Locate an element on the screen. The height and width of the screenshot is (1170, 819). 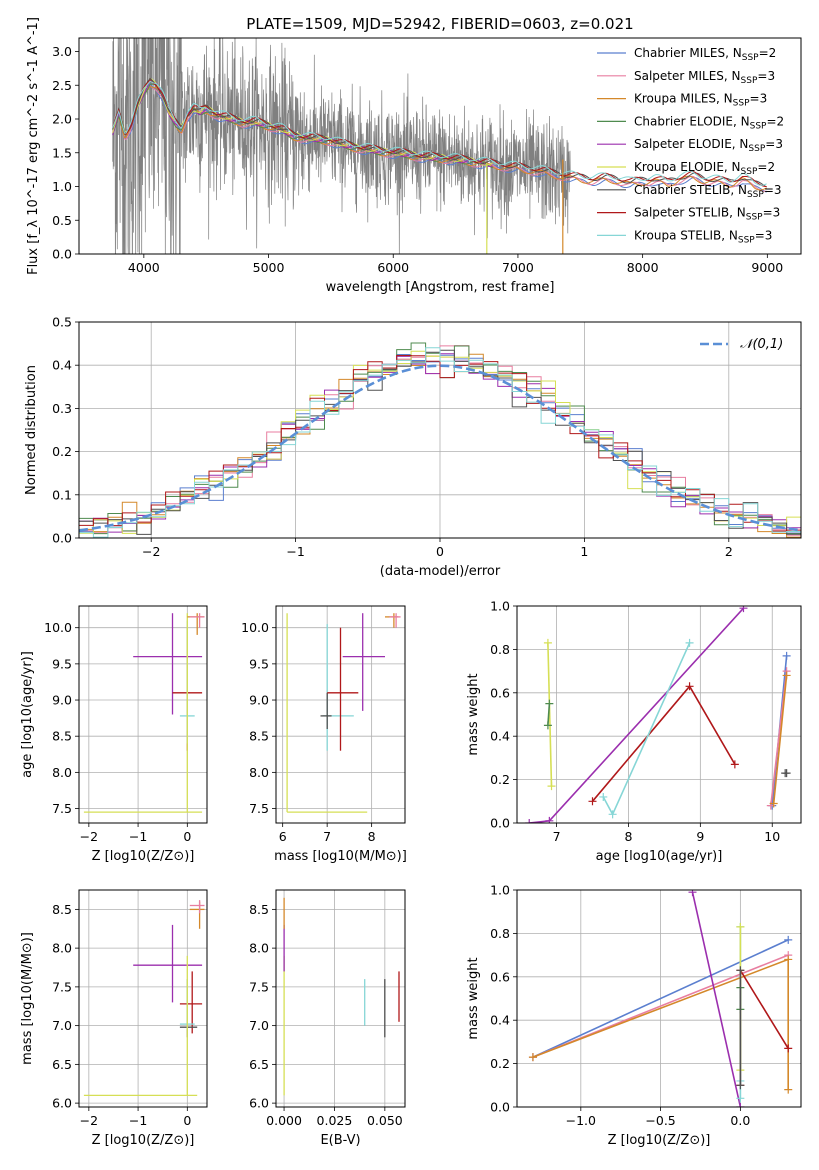
weight-line-kroupa-miles is located at coordinates (780, 739).